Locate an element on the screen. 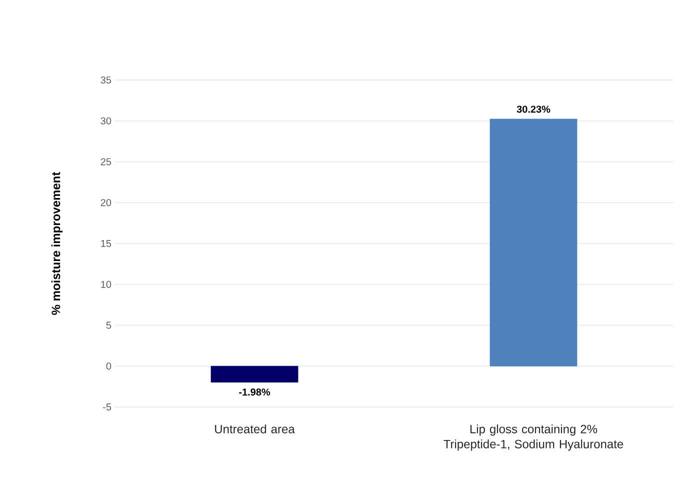  y-tick-label: 25 is located at coordinates (106, 162).